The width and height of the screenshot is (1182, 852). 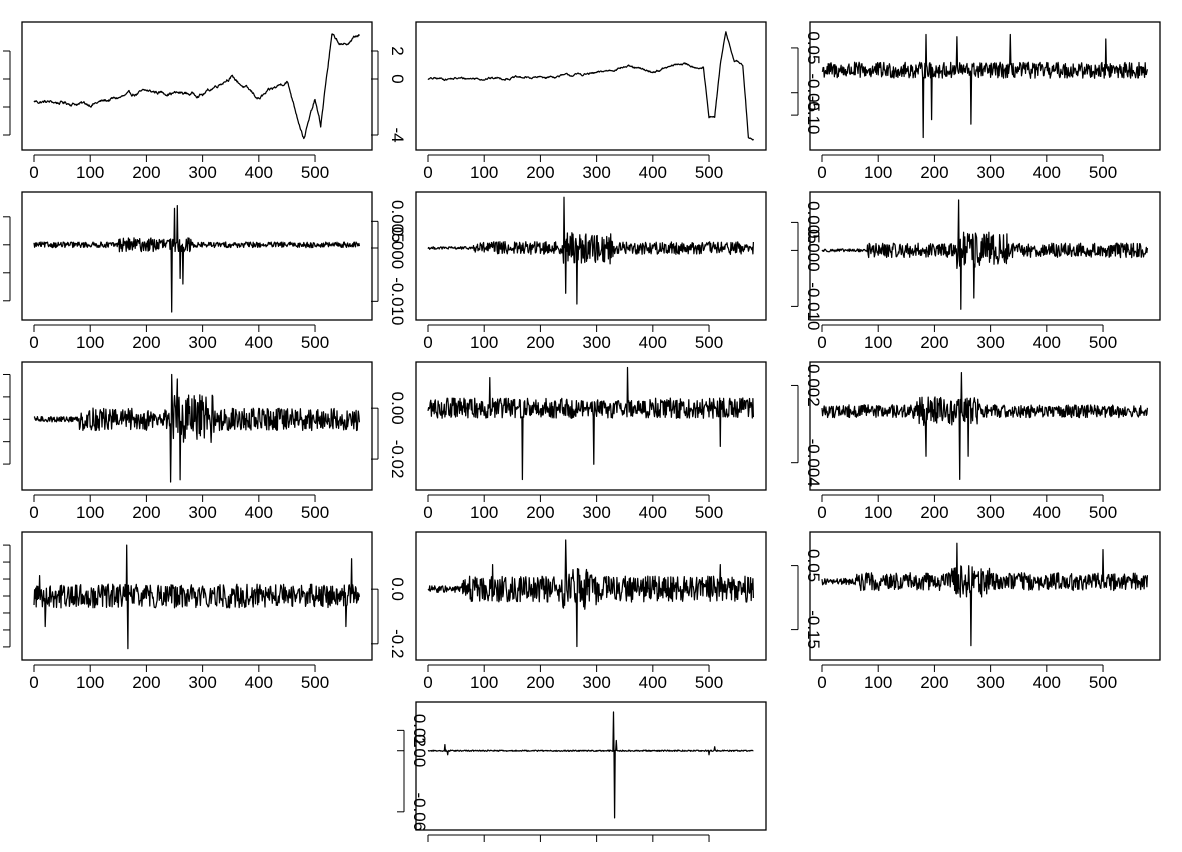 What do you see at coordinates (813, 463) in the screenshot?
I see `y-tick-label: -0.004` at bounding box center [813, 463].